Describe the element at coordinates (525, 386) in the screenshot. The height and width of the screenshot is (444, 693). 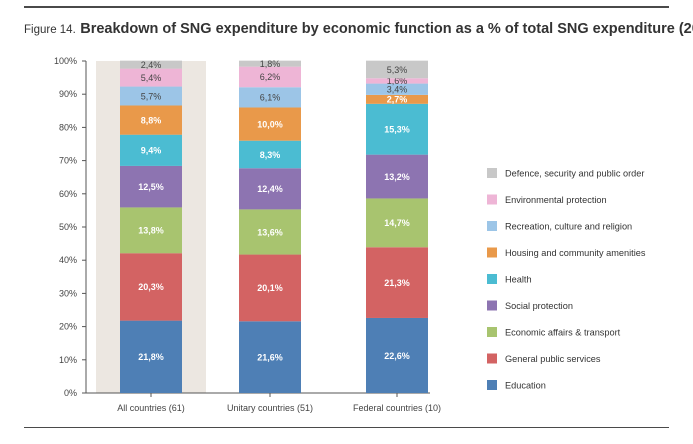
I see `legend-label: Education` at that location.